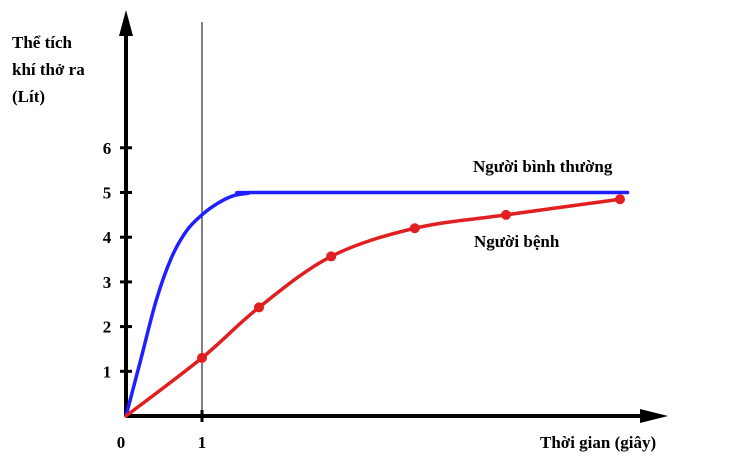  I want to click on tick-labels: 1 2 3 4 5 6 1, so click(155, 295).